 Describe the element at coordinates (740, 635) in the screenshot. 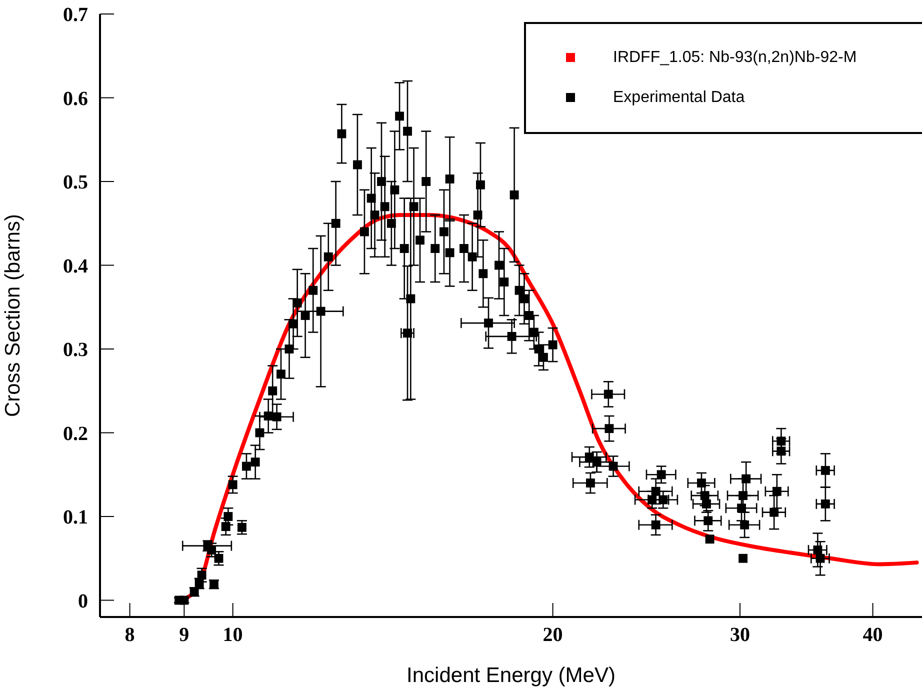

I see `x-tick-label: 30` at that location.